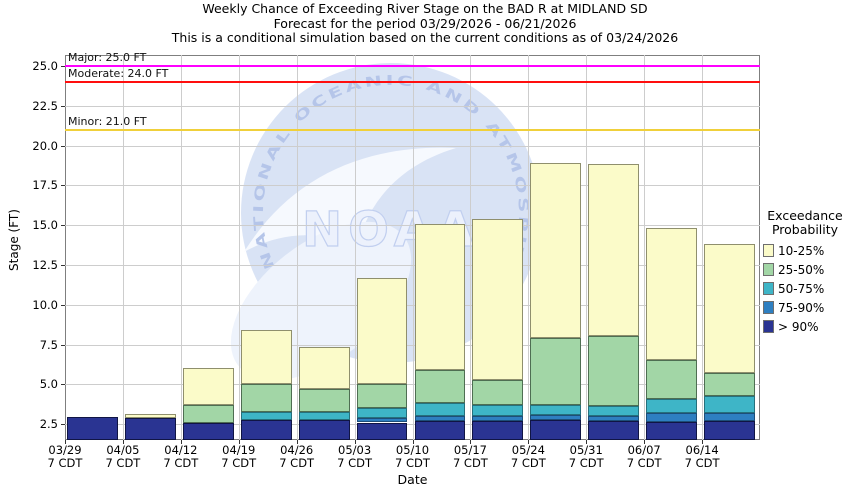  What do you see at coordinates (391, 230) in the screenshot?
I see `noaa-logo-text: NOAA` at bounding box center [391, 230].